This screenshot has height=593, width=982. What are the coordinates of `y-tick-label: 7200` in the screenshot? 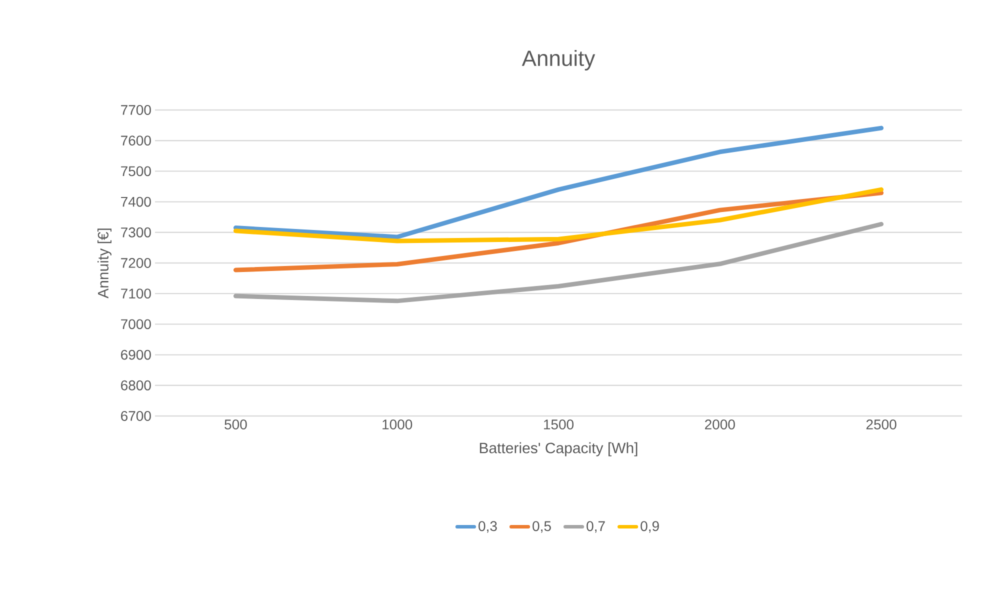 It's located at (136, 263).